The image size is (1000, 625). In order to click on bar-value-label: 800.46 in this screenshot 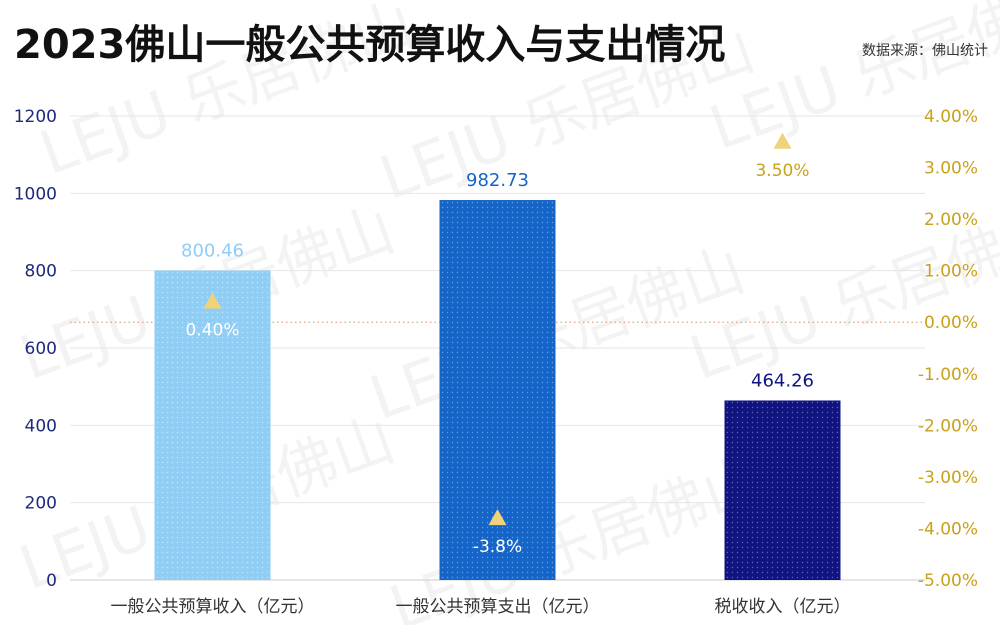, I will do `click(212, 250)`.